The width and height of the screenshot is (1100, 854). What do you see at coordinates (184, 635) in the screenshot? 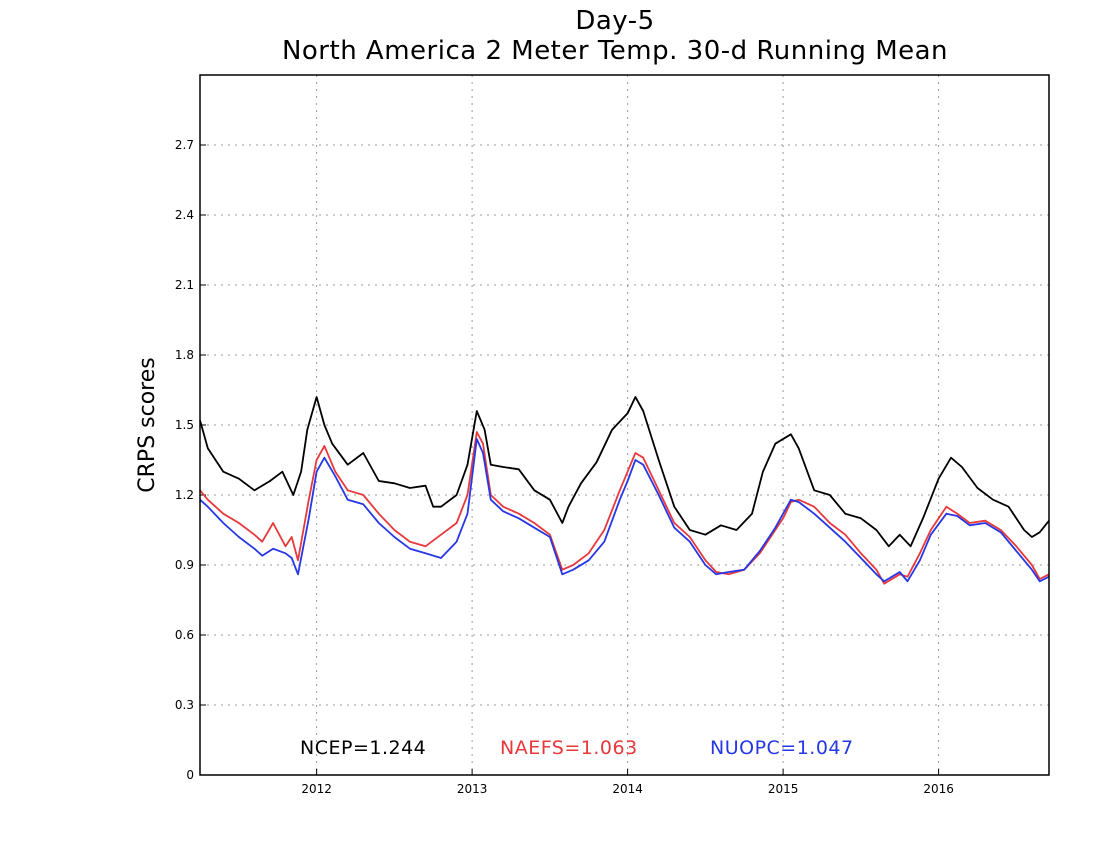
I see `y-tick-label: 0.6` at bounding box center [184, 635].